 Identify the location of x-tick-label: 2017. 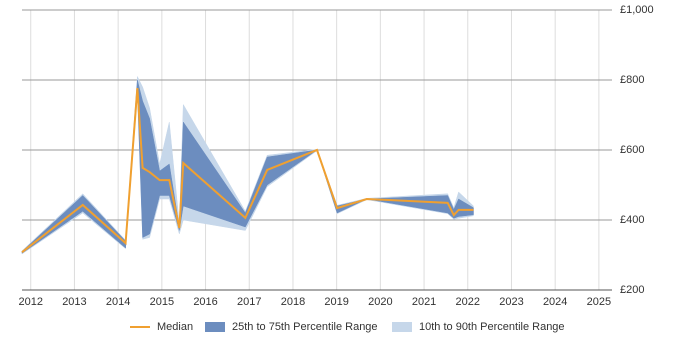
(249, 302).